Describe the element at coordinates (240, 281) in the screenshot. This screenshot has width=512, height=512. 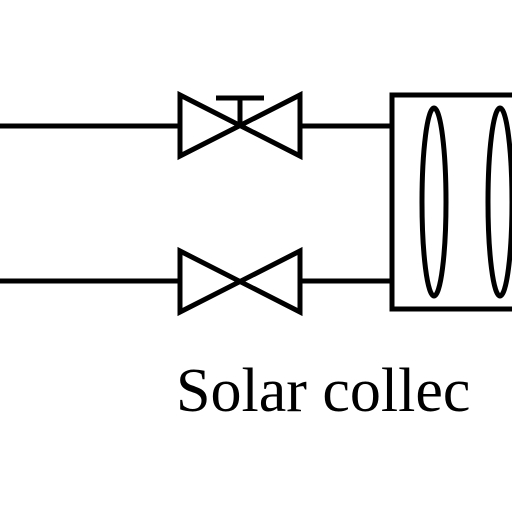
I see `lower-valve-icon` at that location.